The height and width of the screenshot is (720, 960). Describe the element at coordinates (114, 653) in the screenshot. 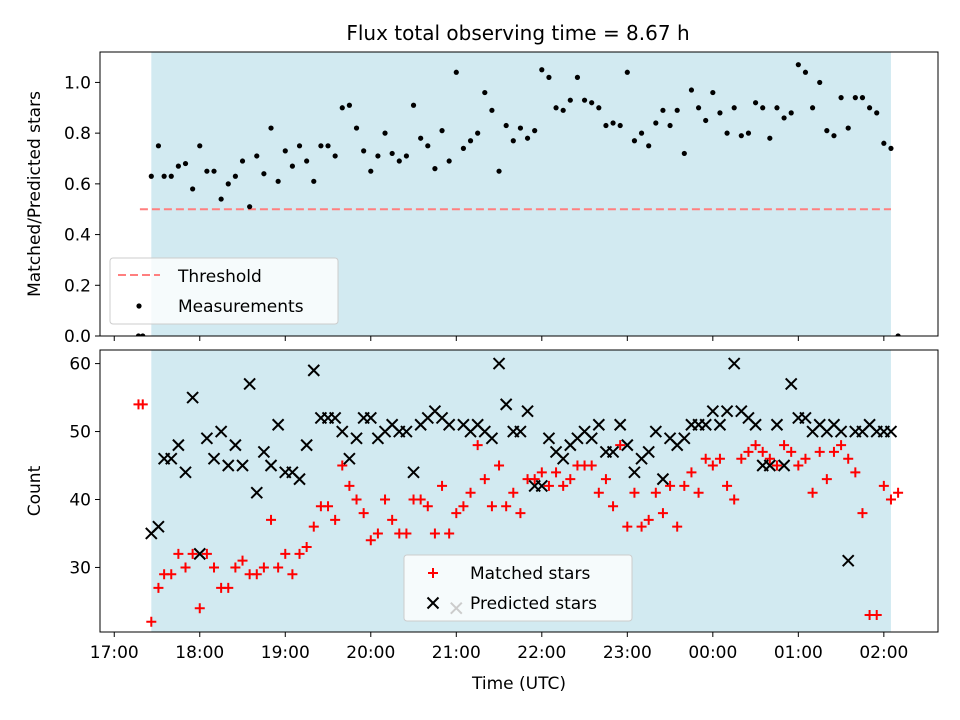

I see `xtick-label: 17:00` at that location.